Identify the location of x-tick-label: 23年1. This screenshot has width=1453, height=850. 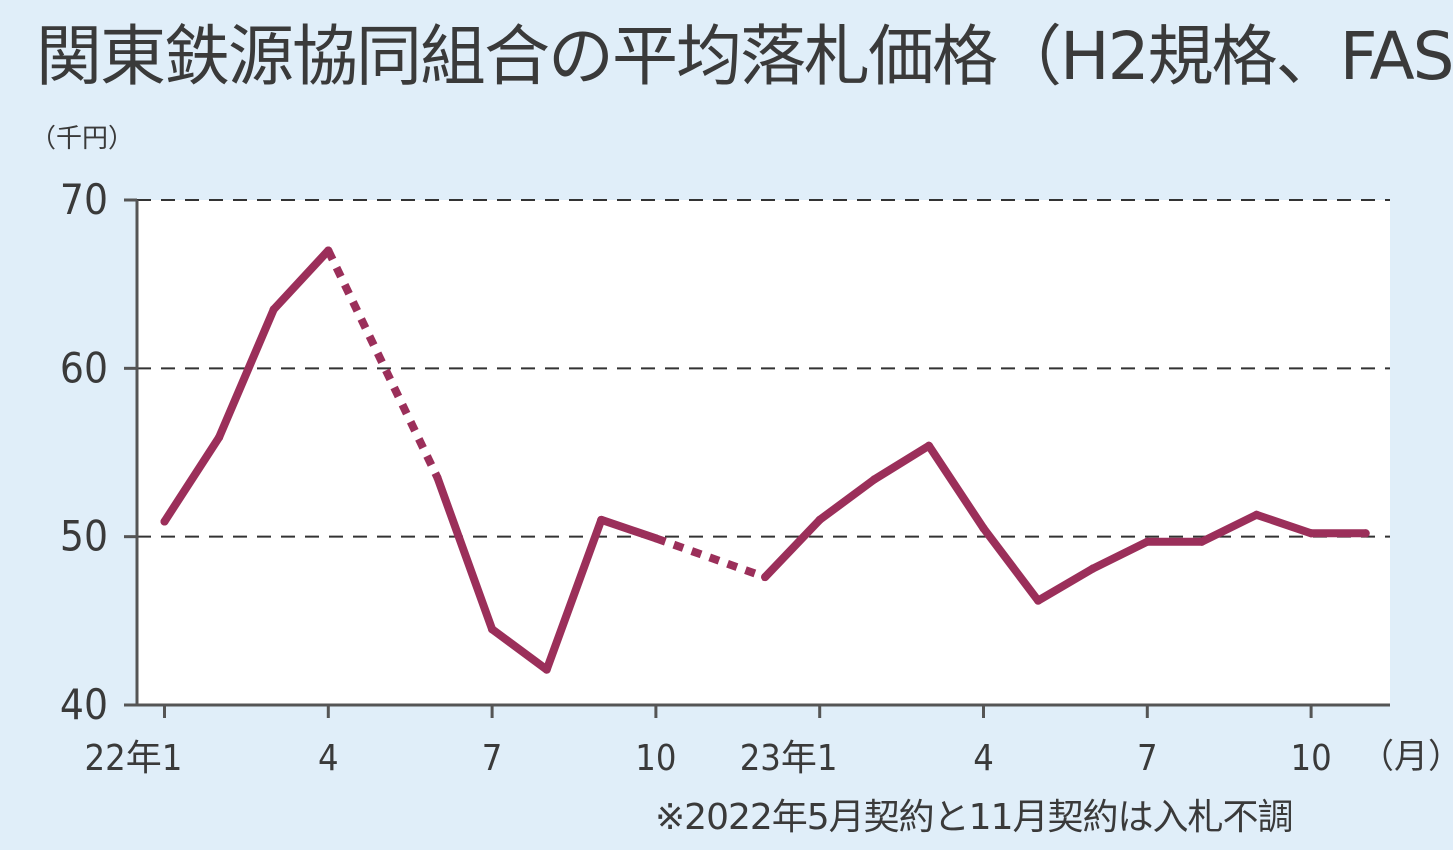
(789, 758).